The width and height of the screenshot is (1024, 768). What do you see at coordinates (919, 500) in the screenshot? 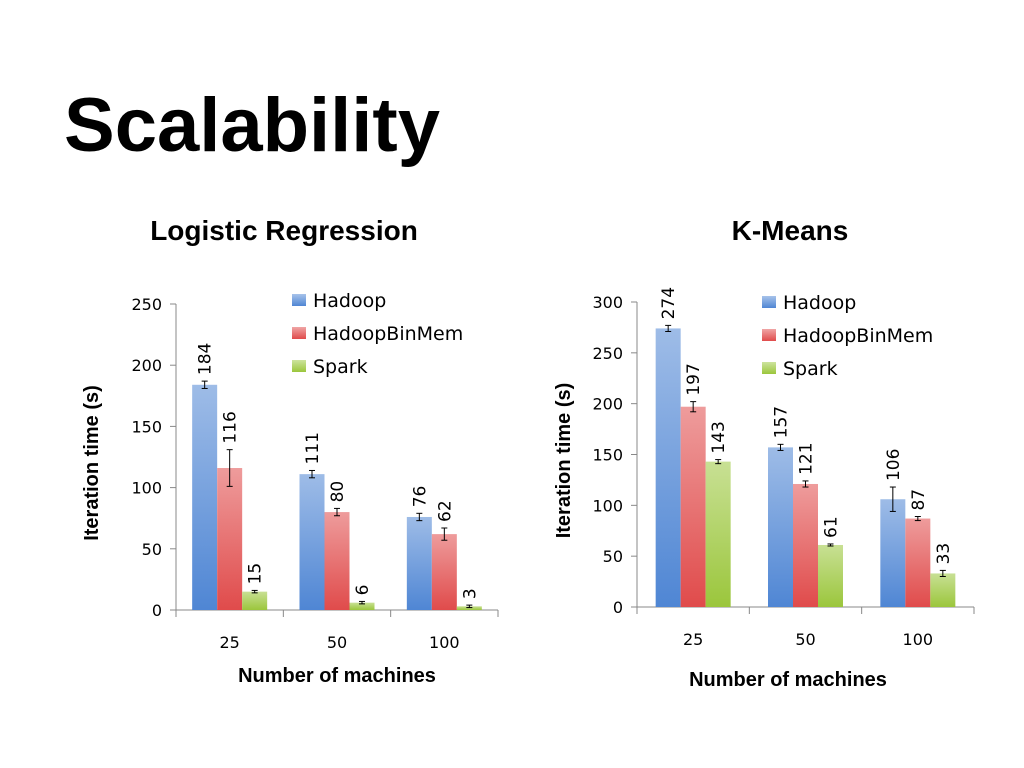
I see `data-label: 87` at bounding box center [919, 500].